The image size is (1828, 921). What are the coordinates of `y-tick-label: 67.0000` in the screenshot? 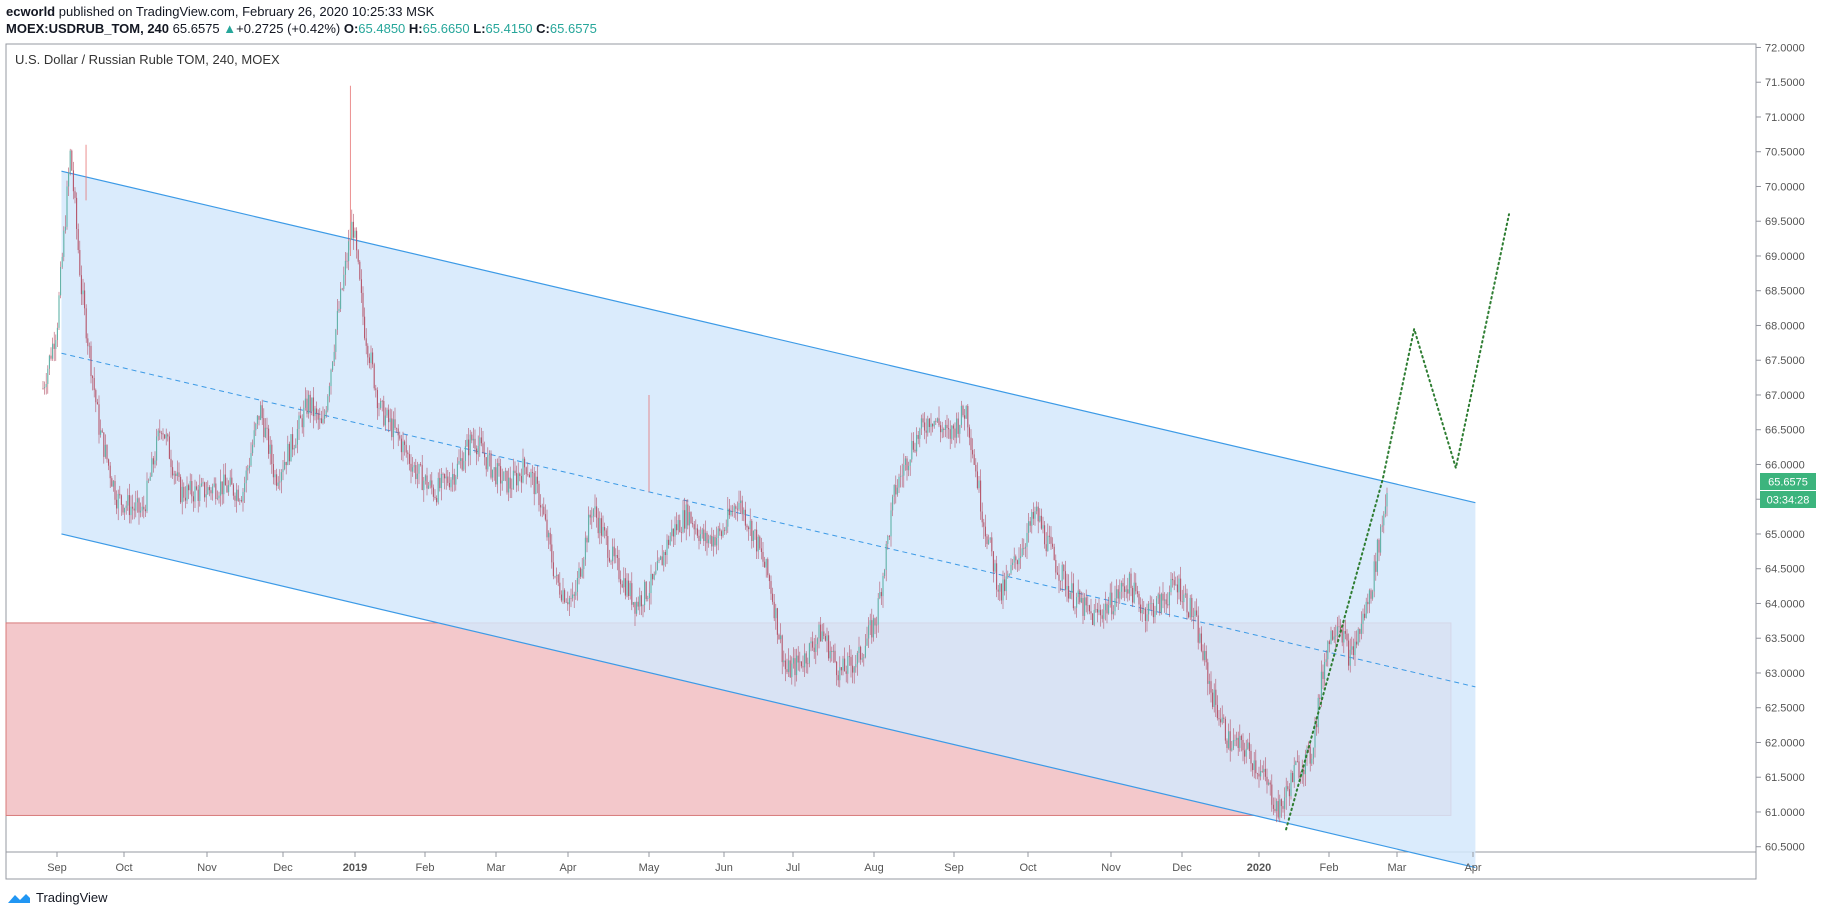 It's located at (1785, 396).